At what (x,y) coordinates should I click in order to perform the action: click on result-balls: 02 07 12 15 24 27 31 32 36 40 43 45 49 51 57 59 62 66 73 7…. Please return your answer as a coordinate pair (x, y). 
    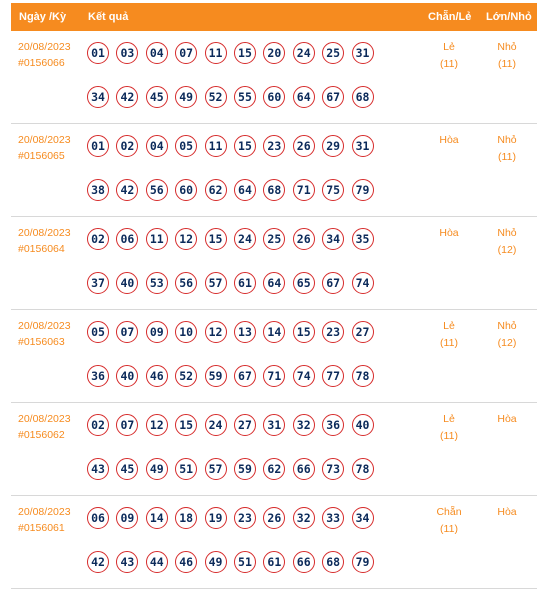
    Looking at the image, I should click on (242, 454).